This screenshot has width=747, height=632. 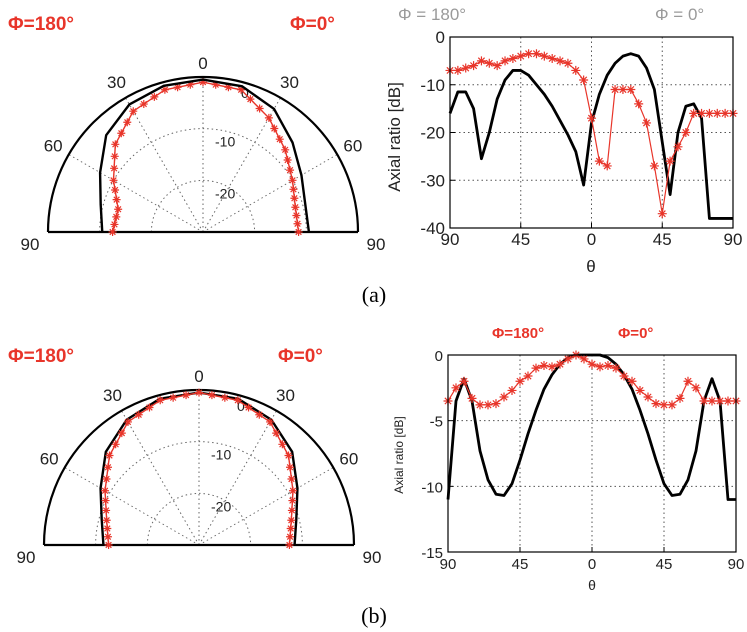 I want to click on angle-tick-label: 60, so click(x=348, y=459).